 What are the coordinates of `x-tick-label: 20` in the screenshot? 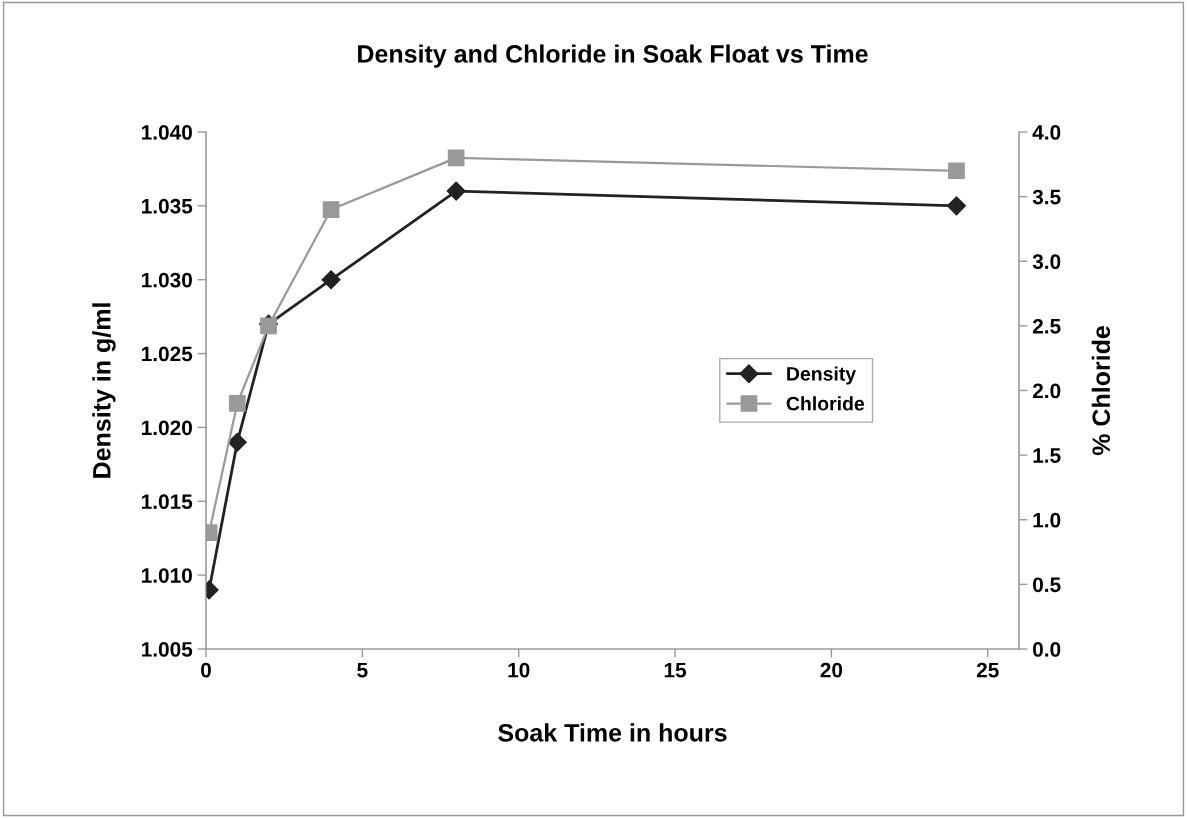 It's located at (831, 670).